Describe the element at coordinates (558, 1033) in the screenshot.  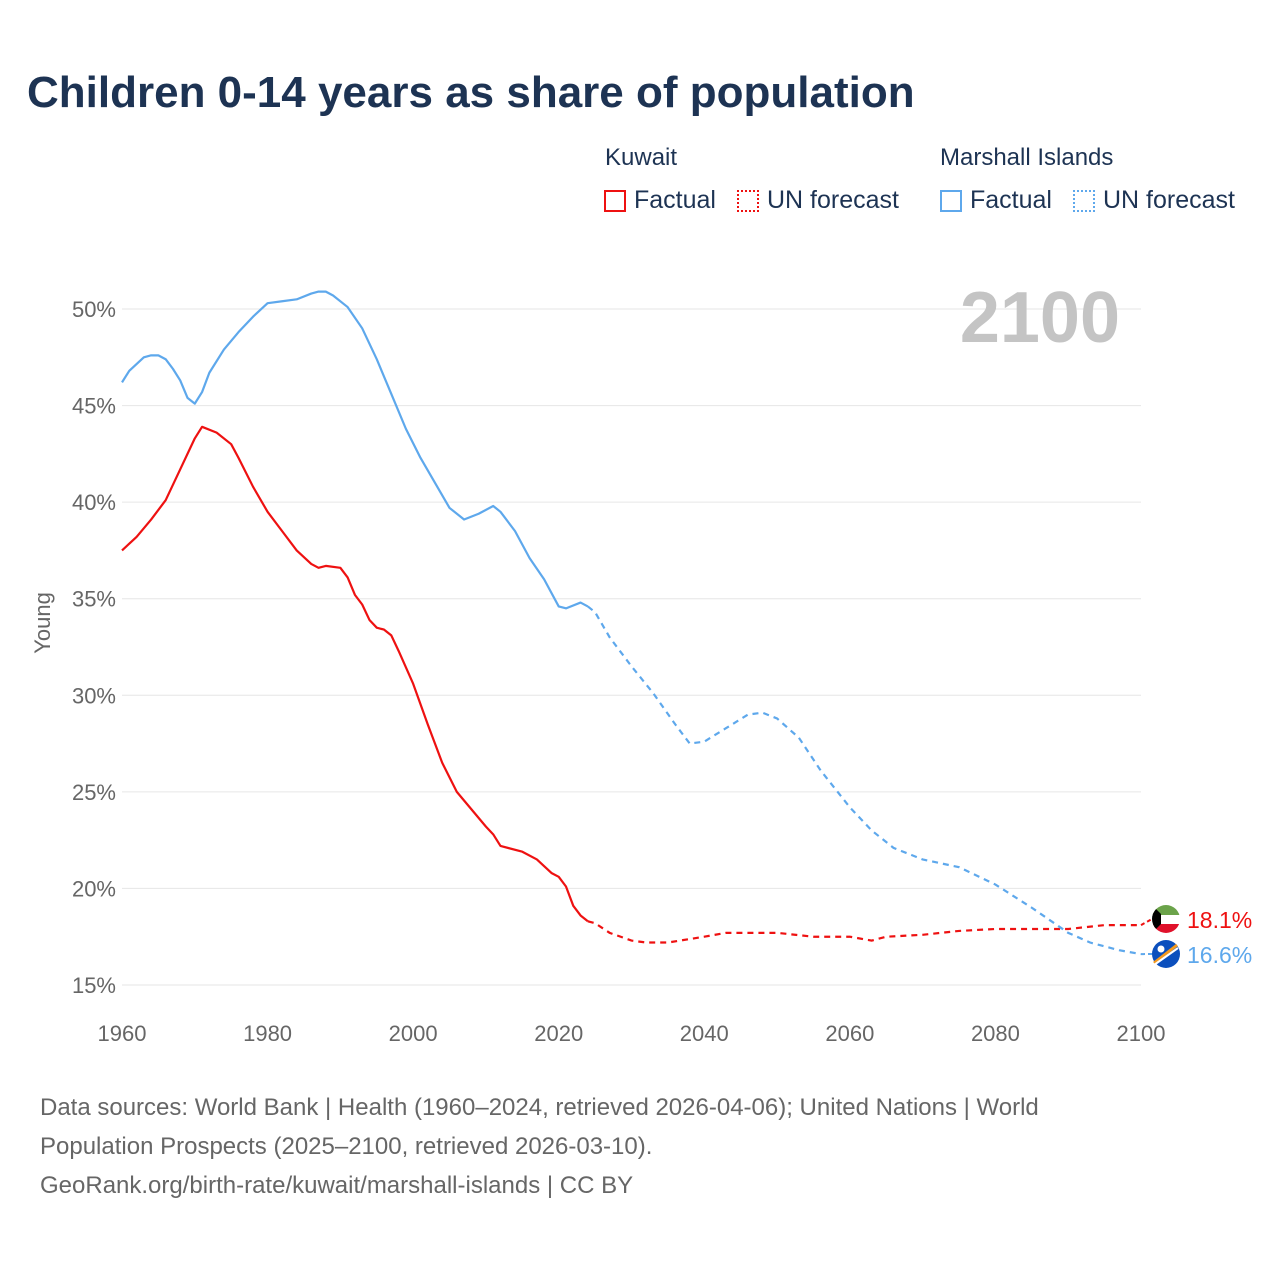
I see `x-tick-label: 2020` at that location.